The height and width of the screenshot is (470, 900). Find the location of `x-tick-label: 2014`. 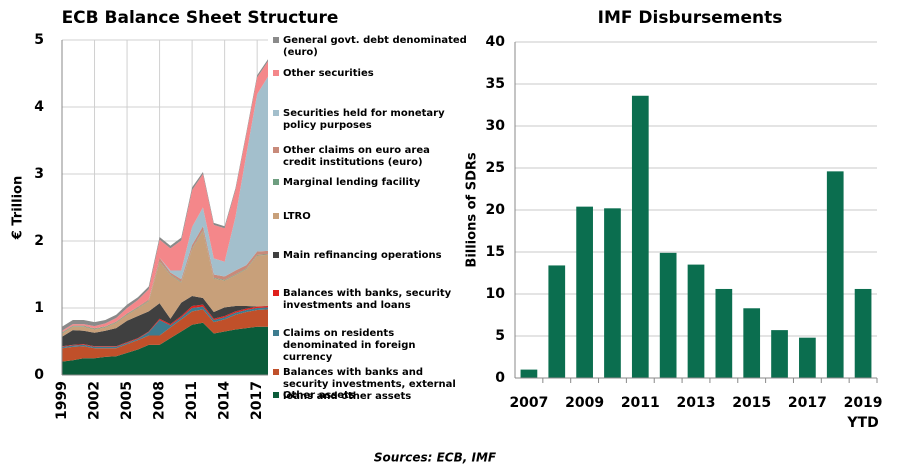

x-tick-label: 2014 is located at coordinates (225, 400).